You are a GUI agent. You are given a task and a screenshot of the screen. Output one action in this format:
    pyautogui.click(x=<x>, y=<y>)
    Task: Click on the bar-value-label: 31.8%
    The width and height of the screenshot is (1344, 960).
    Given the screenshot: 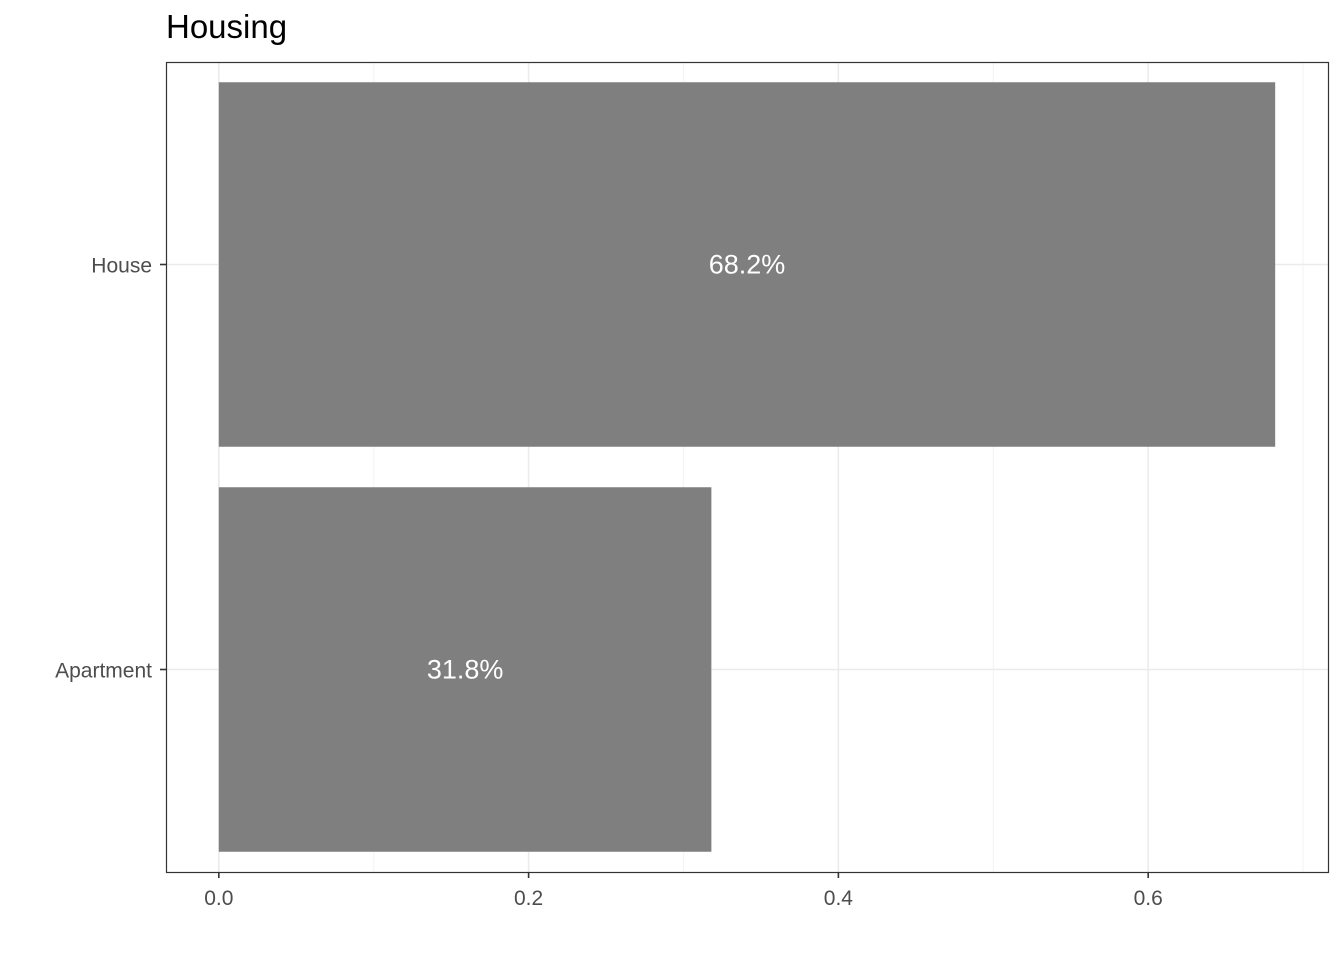 What is the action you would take?
    pyautogui.click(x=465, y=670)
    